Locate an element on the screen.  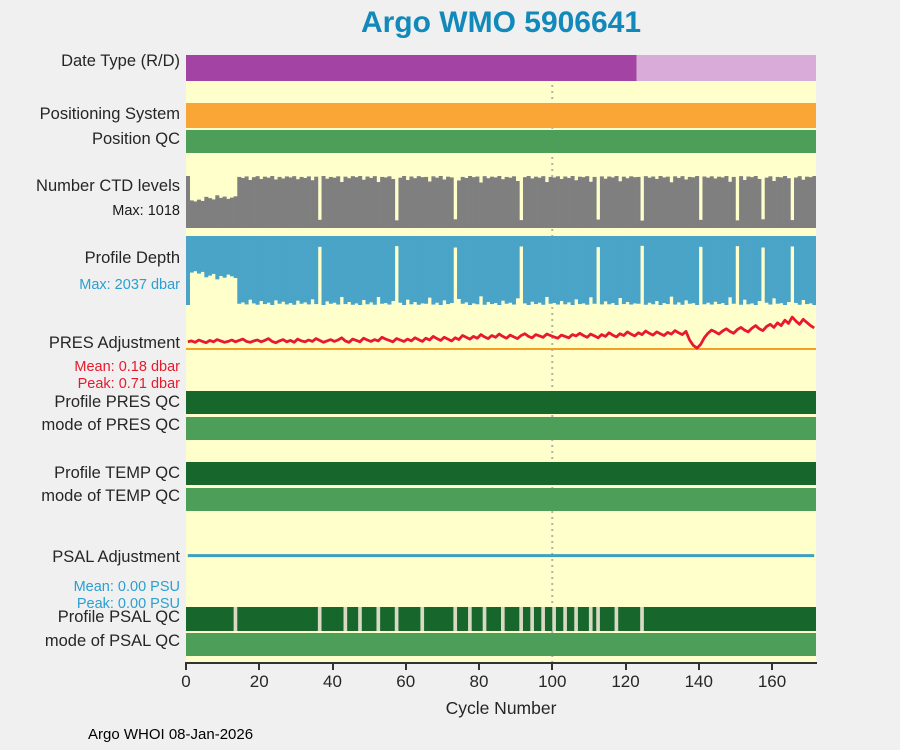
x-tick-label: 120 is located at coordinates (625, 681).